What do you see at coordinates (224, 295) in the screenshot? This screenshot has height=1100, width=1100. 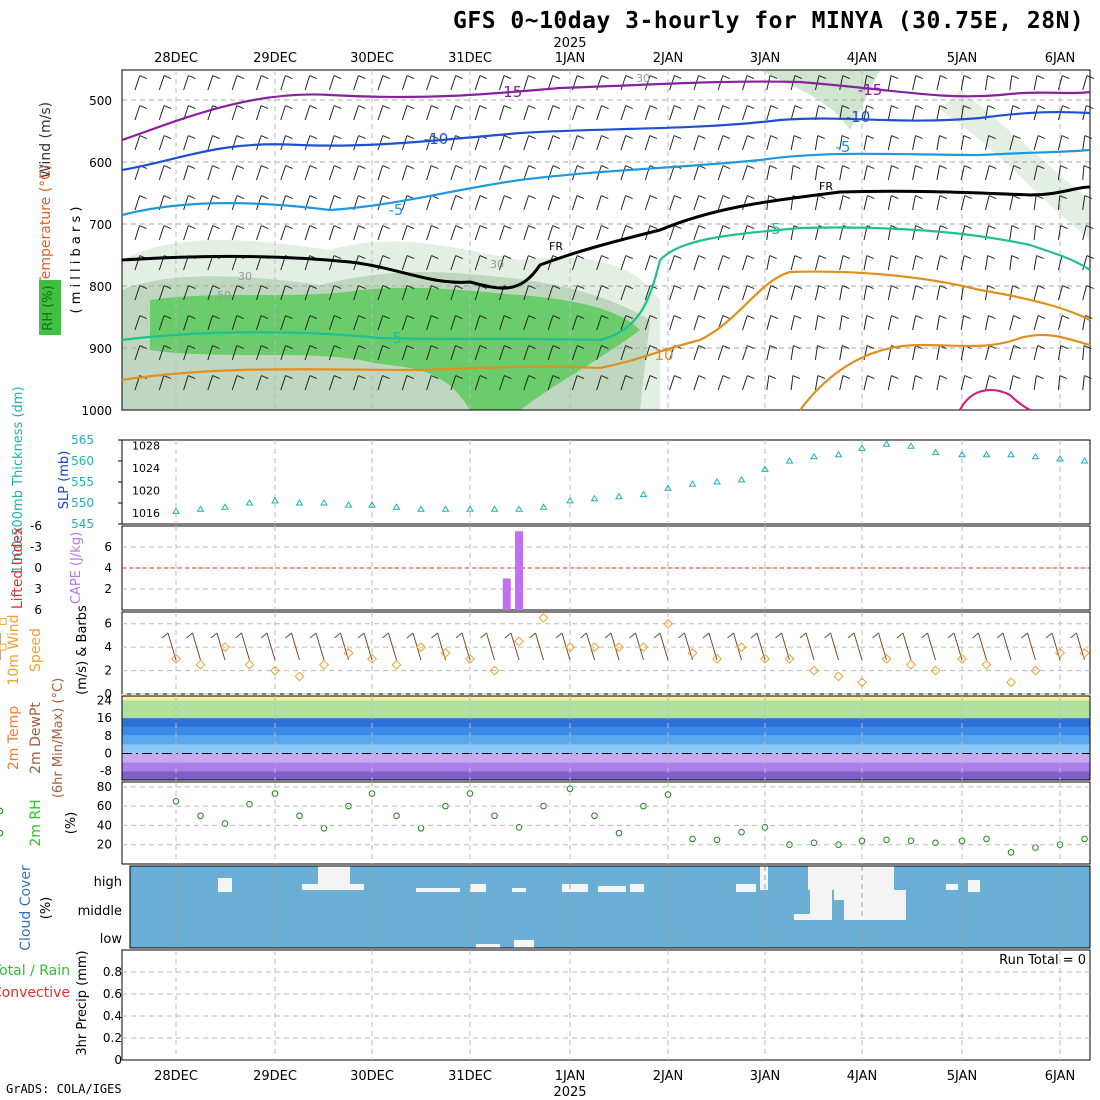 I see `contour-label: 50` at bounding box center [224, 295].